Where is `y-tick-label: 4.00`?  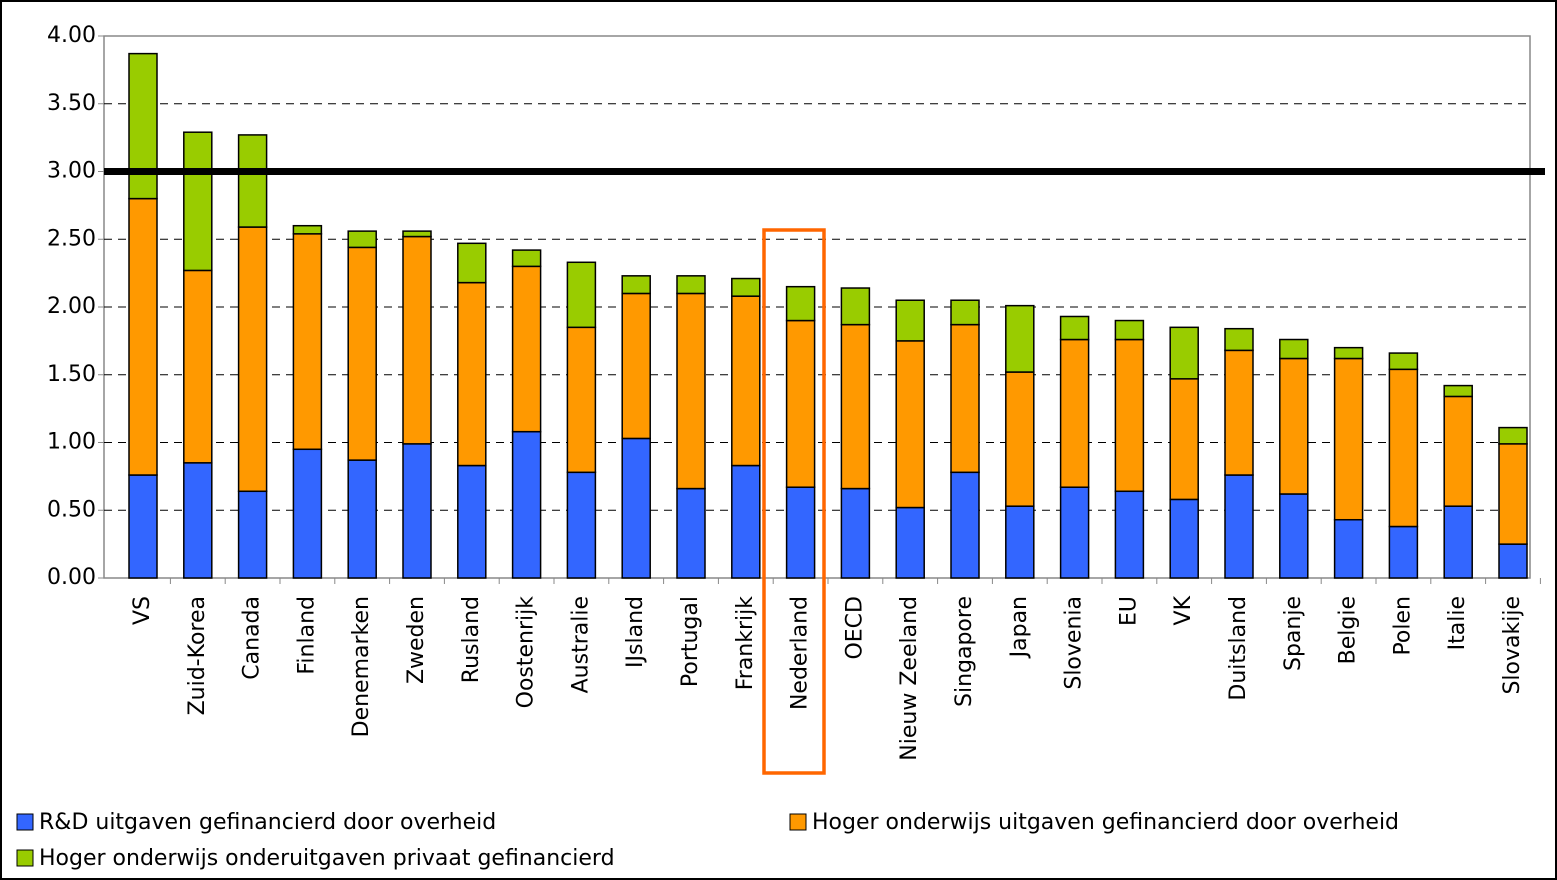 y-tick-label: 4.00 is located at coordinates (71, 35).